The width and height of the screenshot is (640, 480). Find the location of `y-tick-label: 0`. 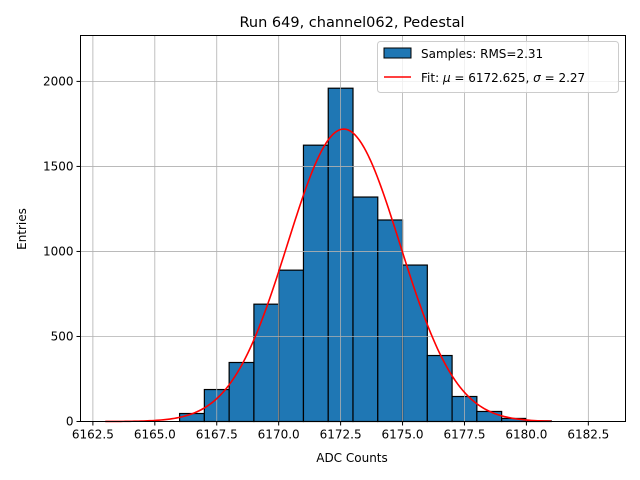

y-tick-label: 0 is located at coordinates (70, 422).